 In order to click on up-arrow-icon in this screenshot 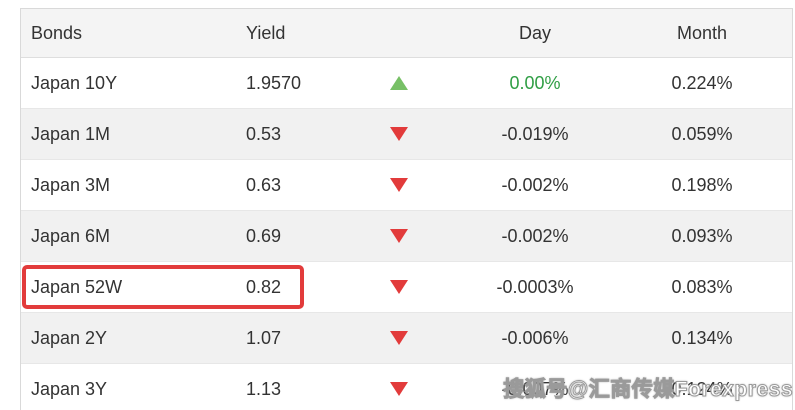, I will do `click(399, 83)`.